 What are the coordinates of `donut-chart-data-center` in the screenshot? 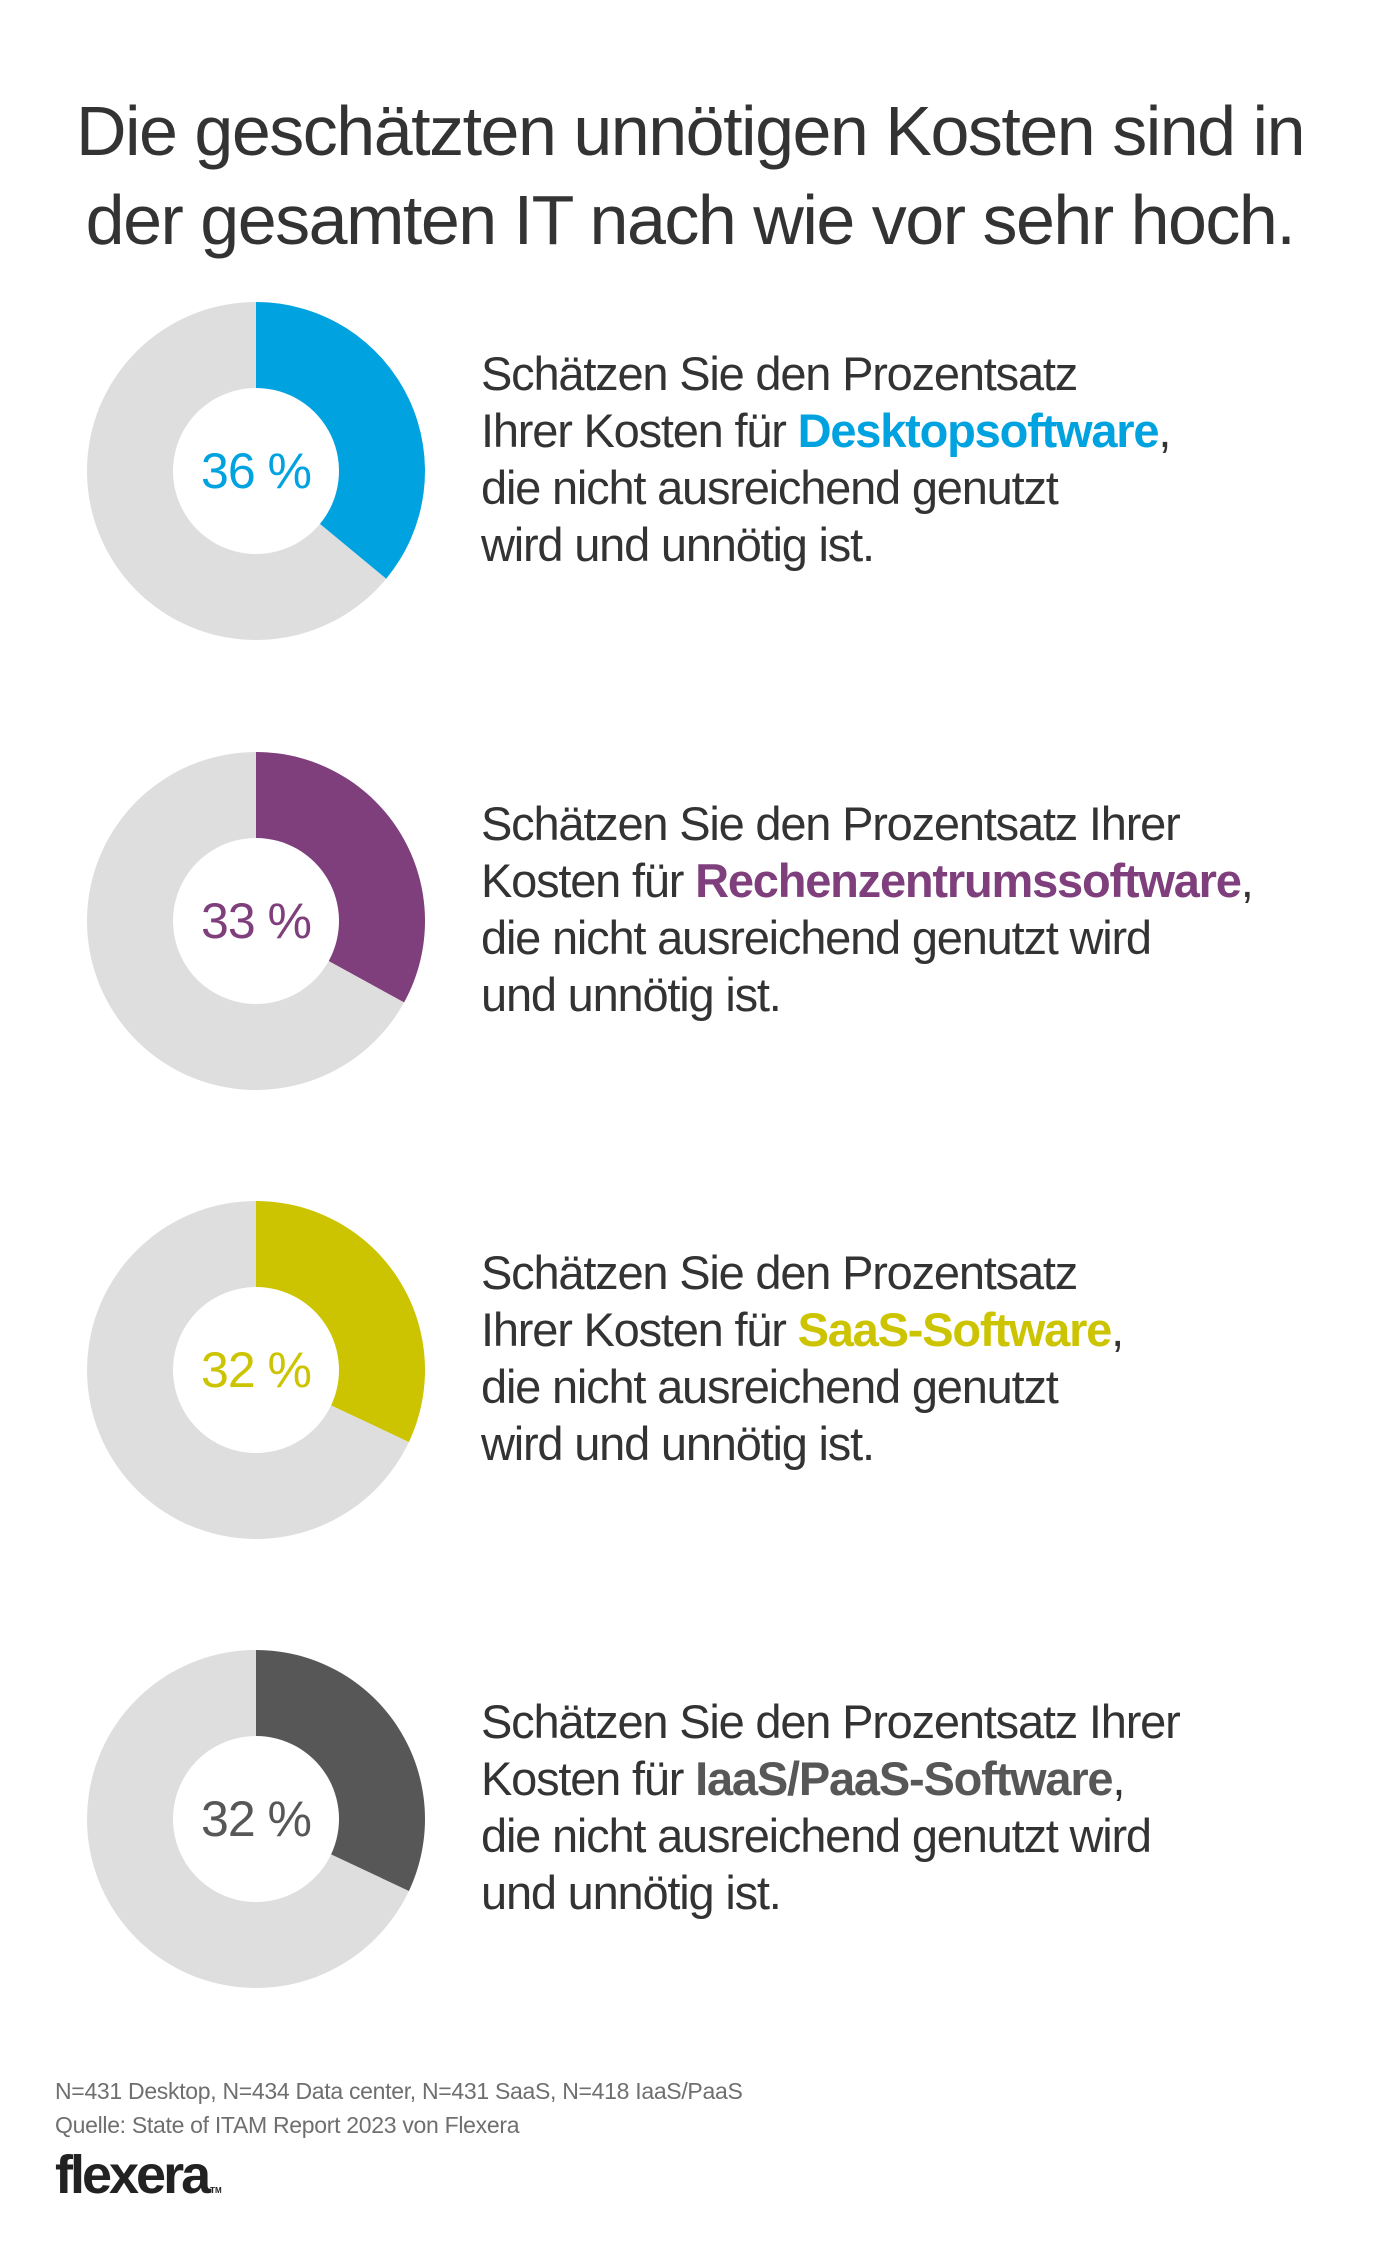 It's located at (256, 921).